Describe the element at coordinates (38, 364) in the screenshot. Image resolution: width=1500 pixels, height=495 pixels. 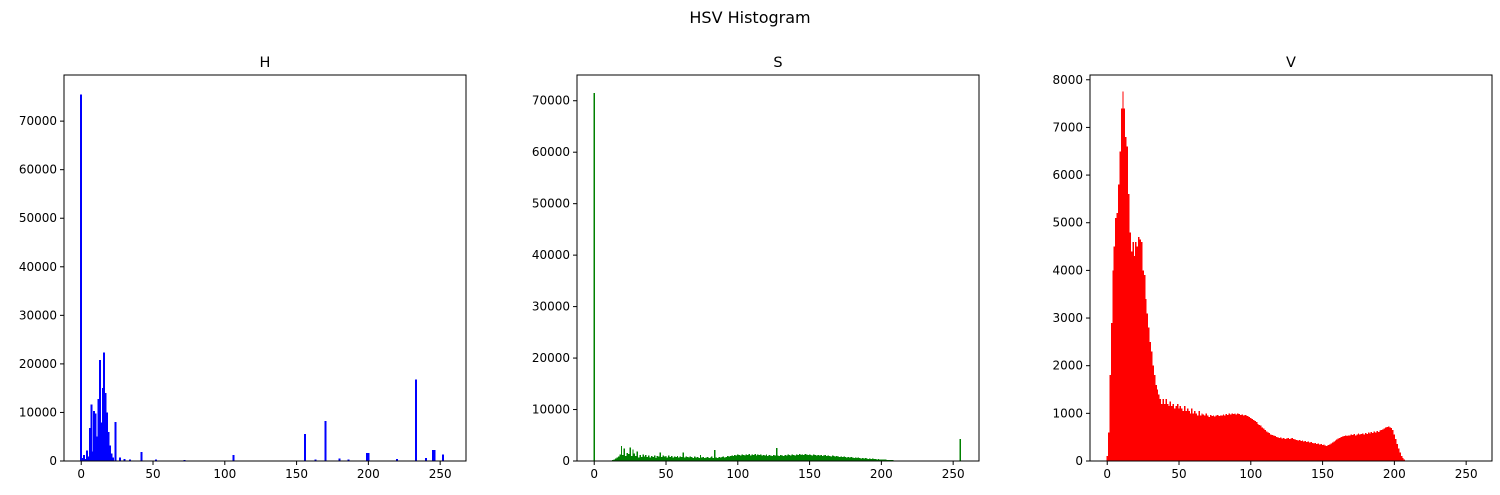
I see `h-y-tick-label: 20000` at that location.